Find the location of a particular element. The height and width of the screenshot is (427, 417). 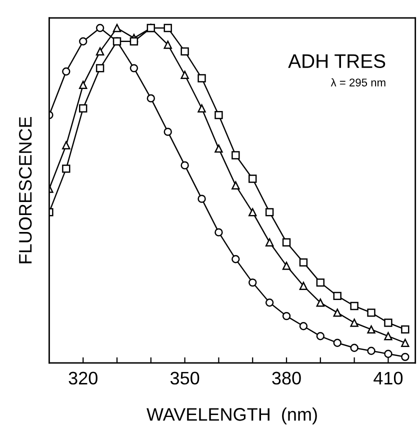

x-tick-label: 410 is located at coordinates (388, 378).